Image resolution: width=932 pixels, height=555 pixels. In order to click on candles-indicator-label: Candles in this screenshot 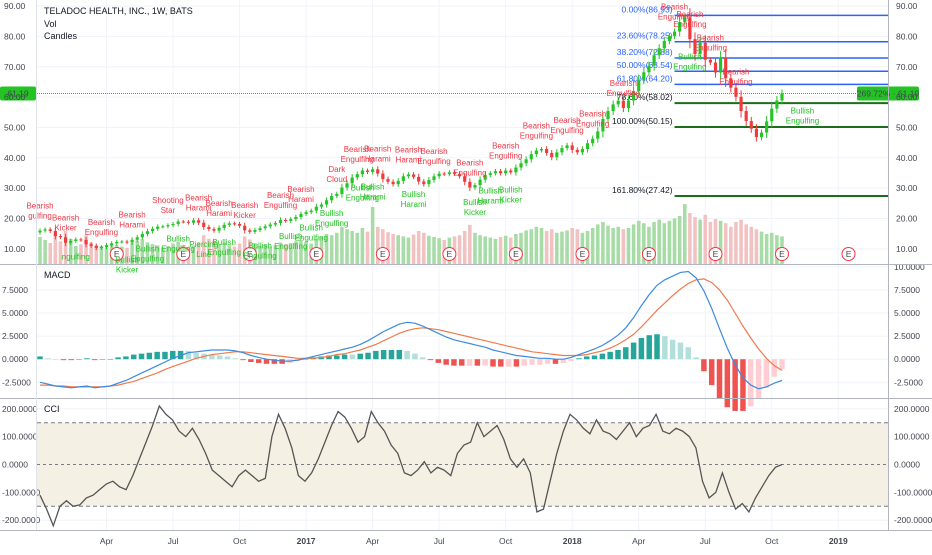, I will do `click(61, 36)`.